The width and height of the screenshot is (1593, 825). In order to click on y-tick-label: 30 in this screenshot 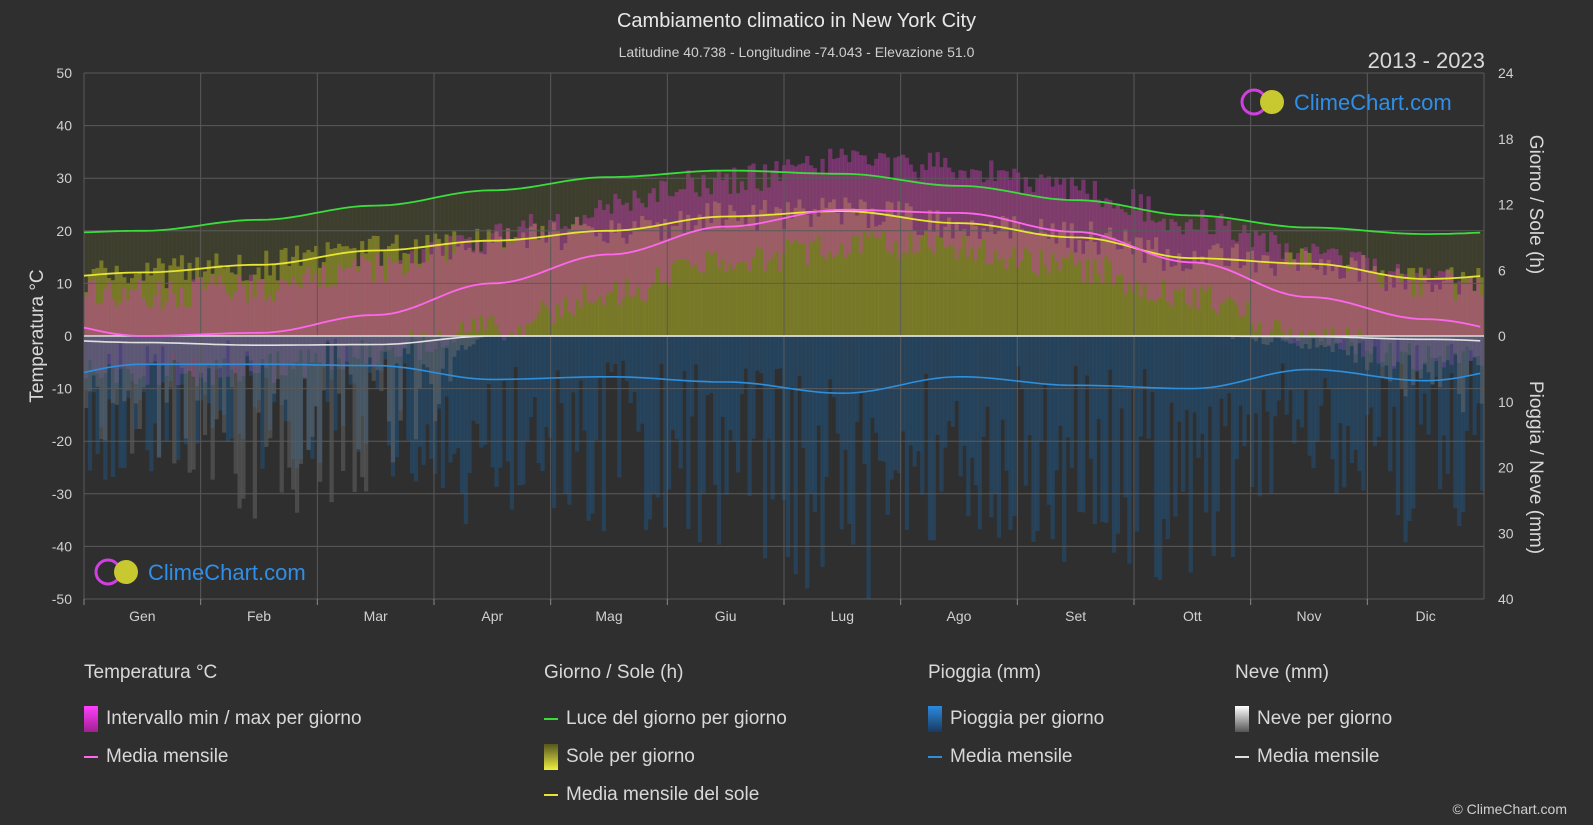, I will do `click(64, 178)`.